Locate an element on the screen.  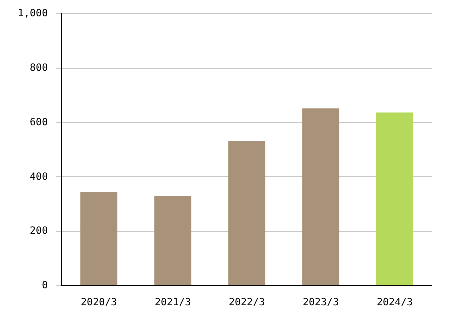
x-tick-label: 2023/3 is located at coordinates (321, 303).